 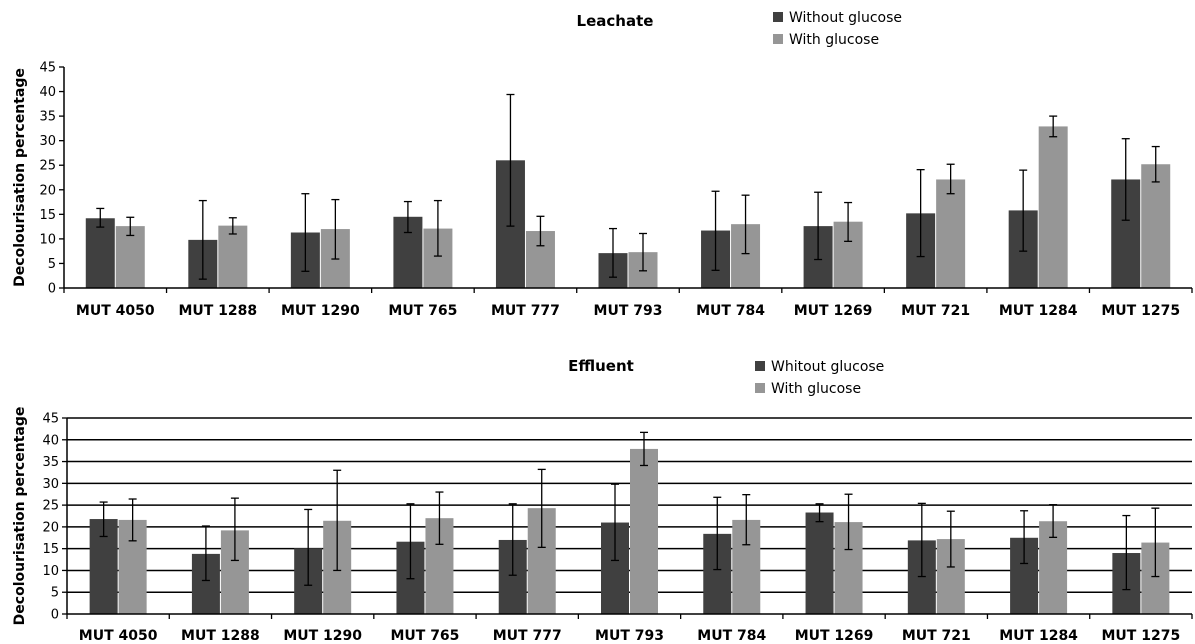 What do you see at coordinates (601, 366) in the screenshot?
I see `chart-title: Effluent` at bounding box center [601, 366].